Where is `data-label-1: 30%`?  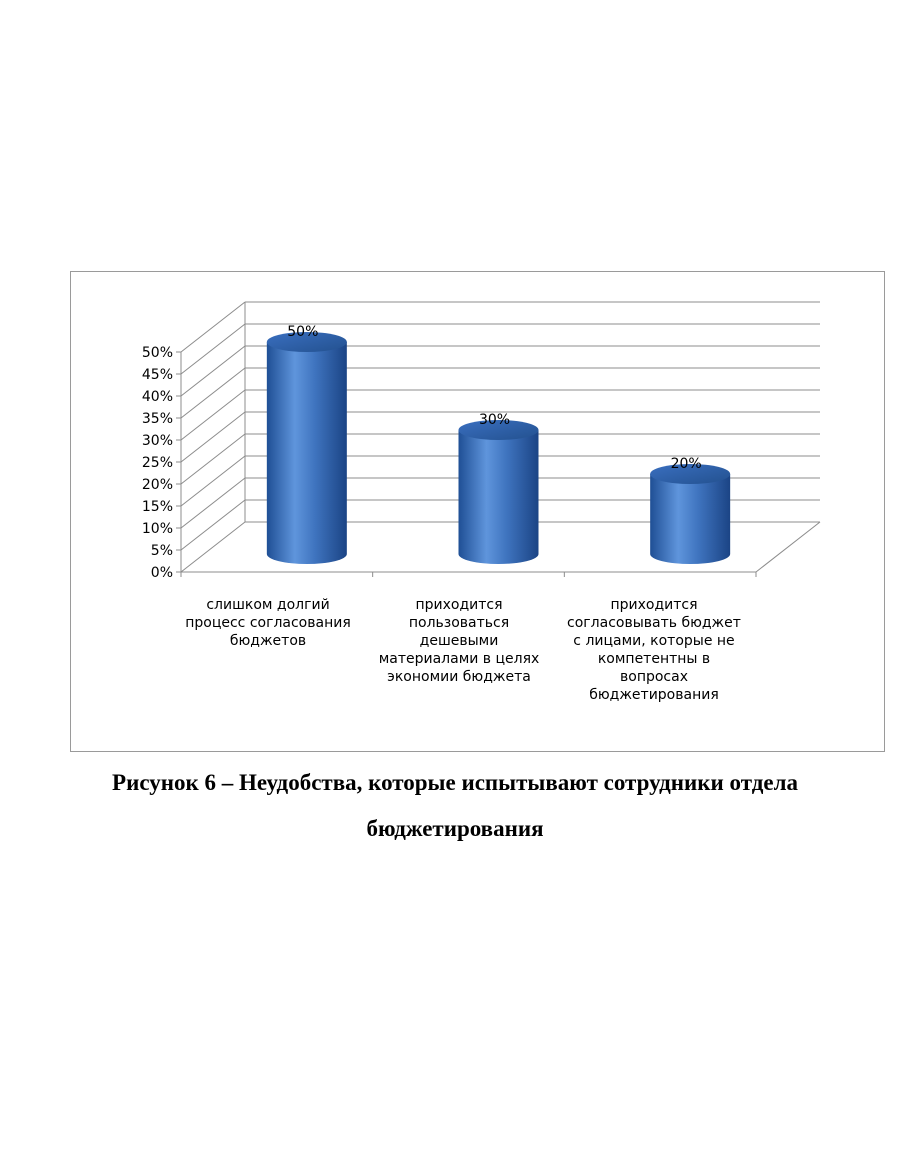 data-label-1: 30% is located at coordinates (494, 420).